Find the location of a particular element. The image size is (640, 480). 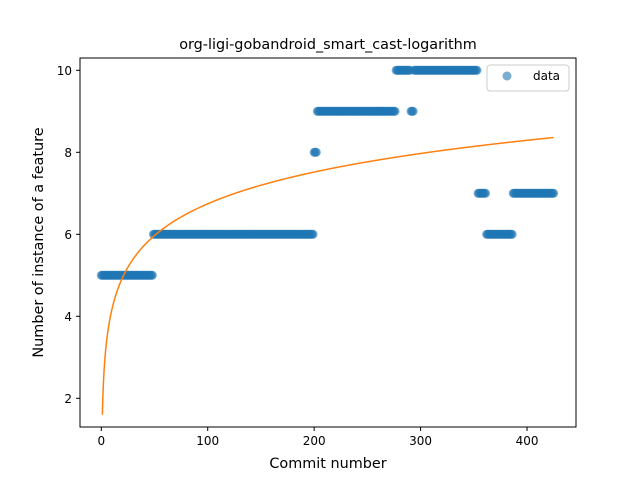

legend-marker-data is located at coordinates (507, 76).